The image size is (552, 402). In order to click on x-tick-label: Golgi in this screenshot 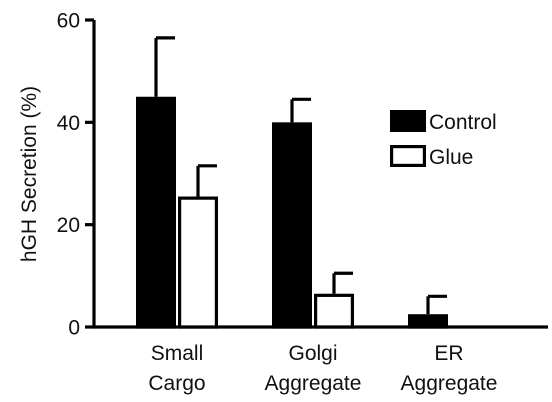, I will do `click(312, 353)`.